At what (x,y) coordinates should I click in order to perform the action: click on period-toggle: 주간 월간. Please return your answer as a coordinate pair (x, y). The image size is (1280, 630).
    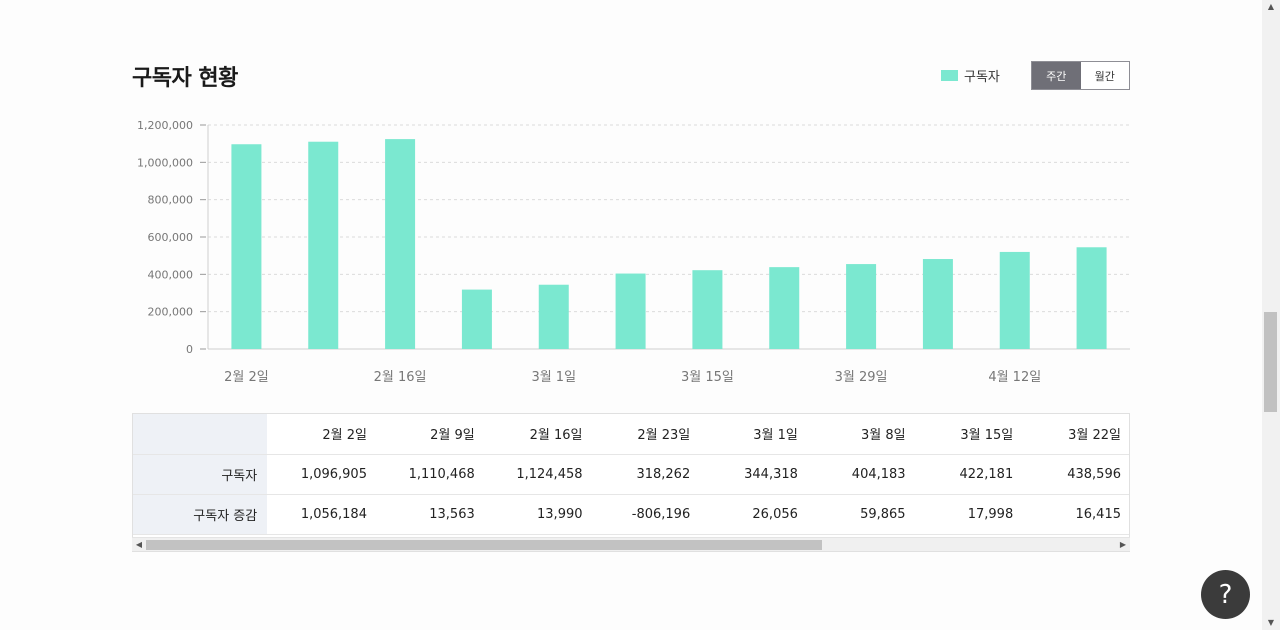
    Looking at the image, I should click on (1080, 75).